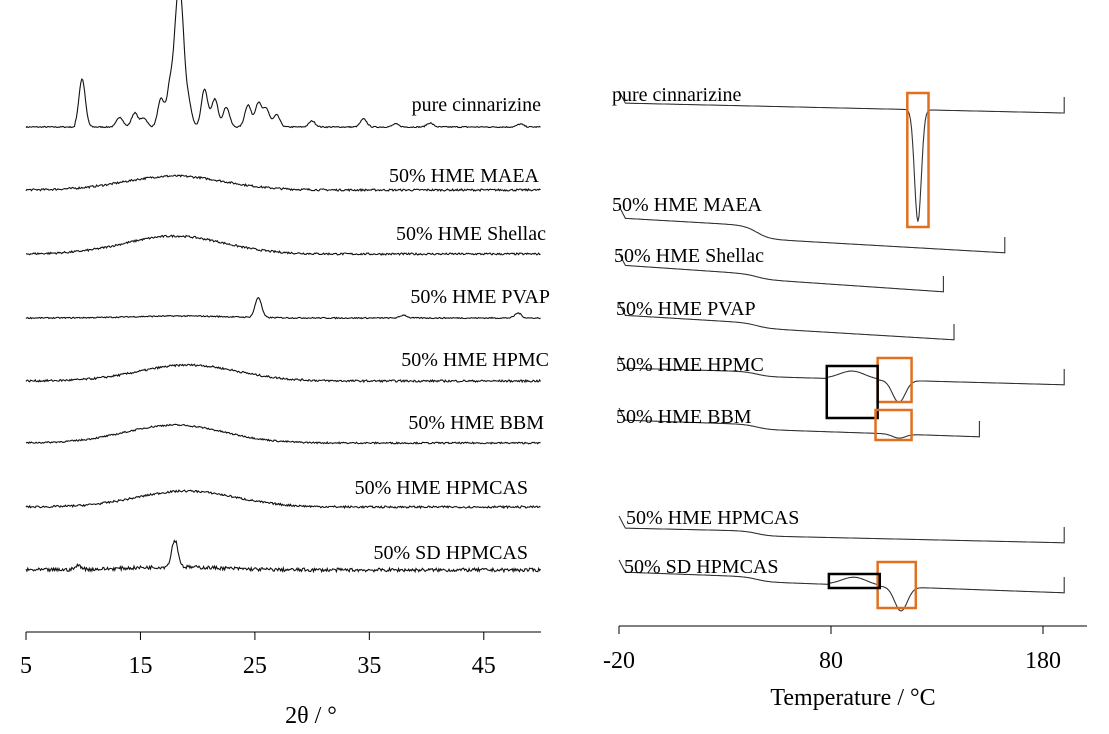 The image size is (1109, 734). Describe the element at coordinates (471, 234) in the screenshot. I see `xrd-label-50pct-hme-shellac: 50% HME Shellac` at that location.